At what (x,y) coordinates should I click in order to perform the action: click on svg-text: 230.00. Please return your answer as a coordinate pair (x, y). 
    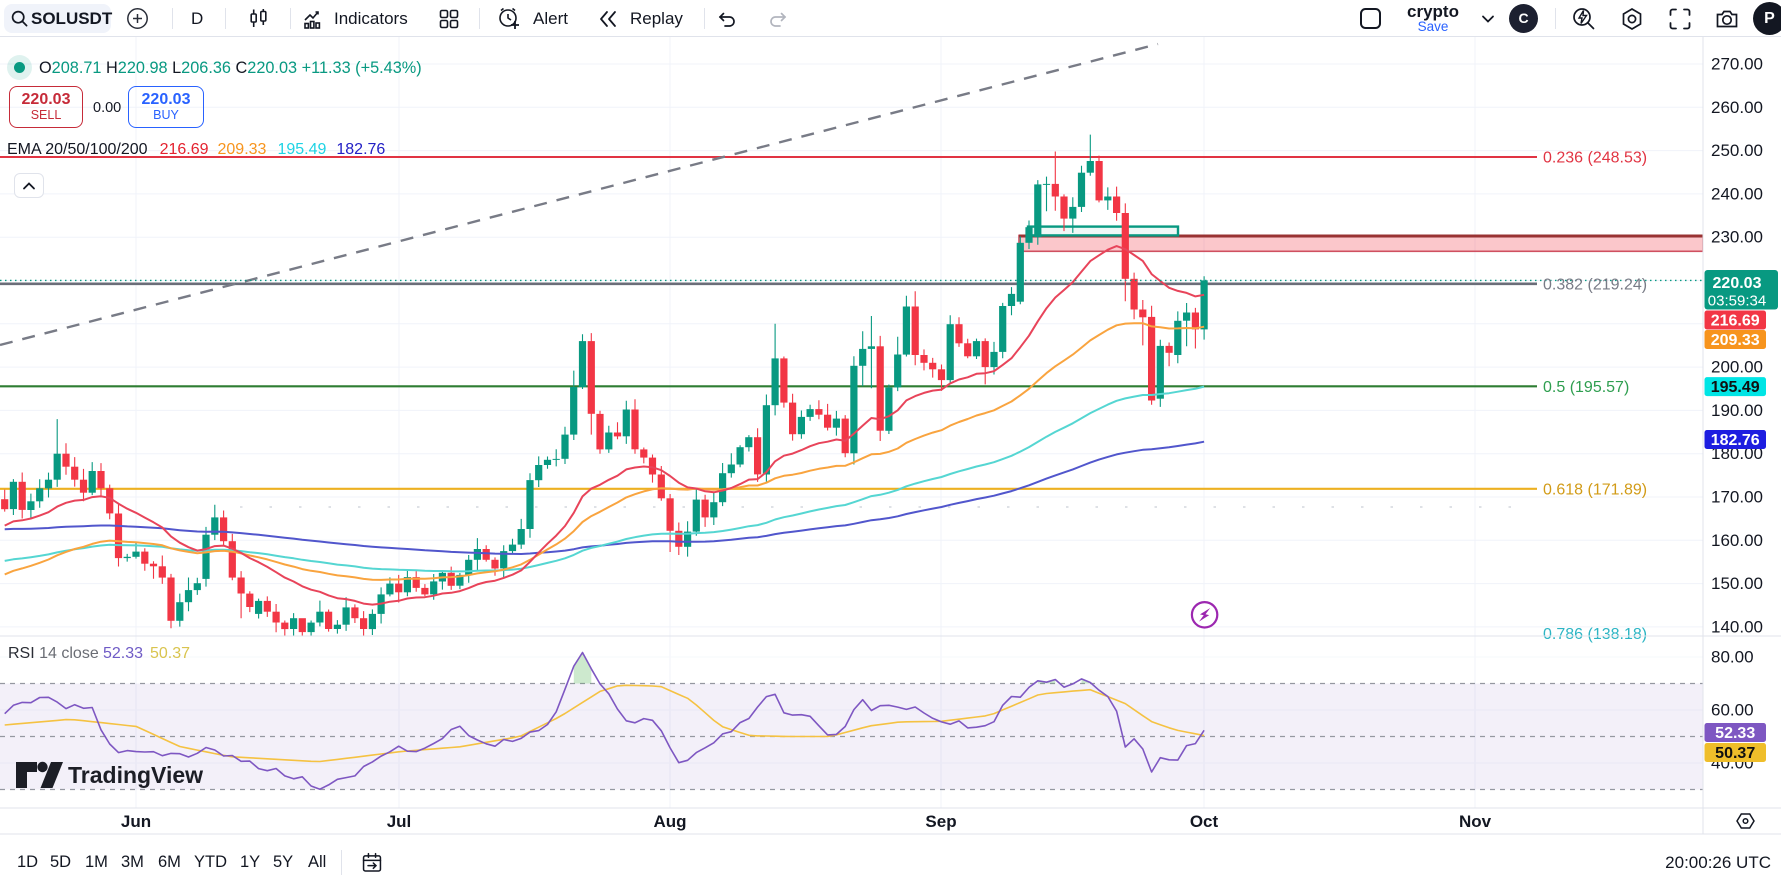
    Looking at the image, I should click on (1737, 237).